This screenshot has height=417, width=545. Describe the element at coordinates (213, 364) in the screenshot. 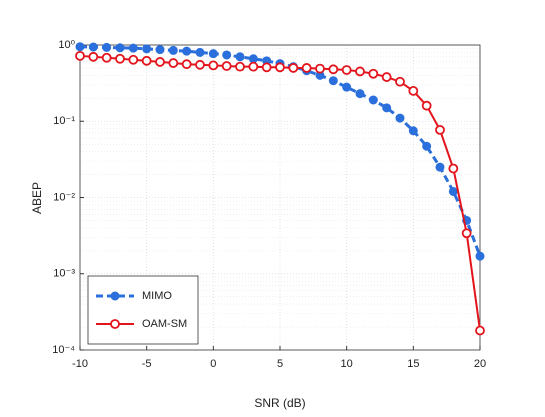

I see `x-tick-label: 0` at that location.